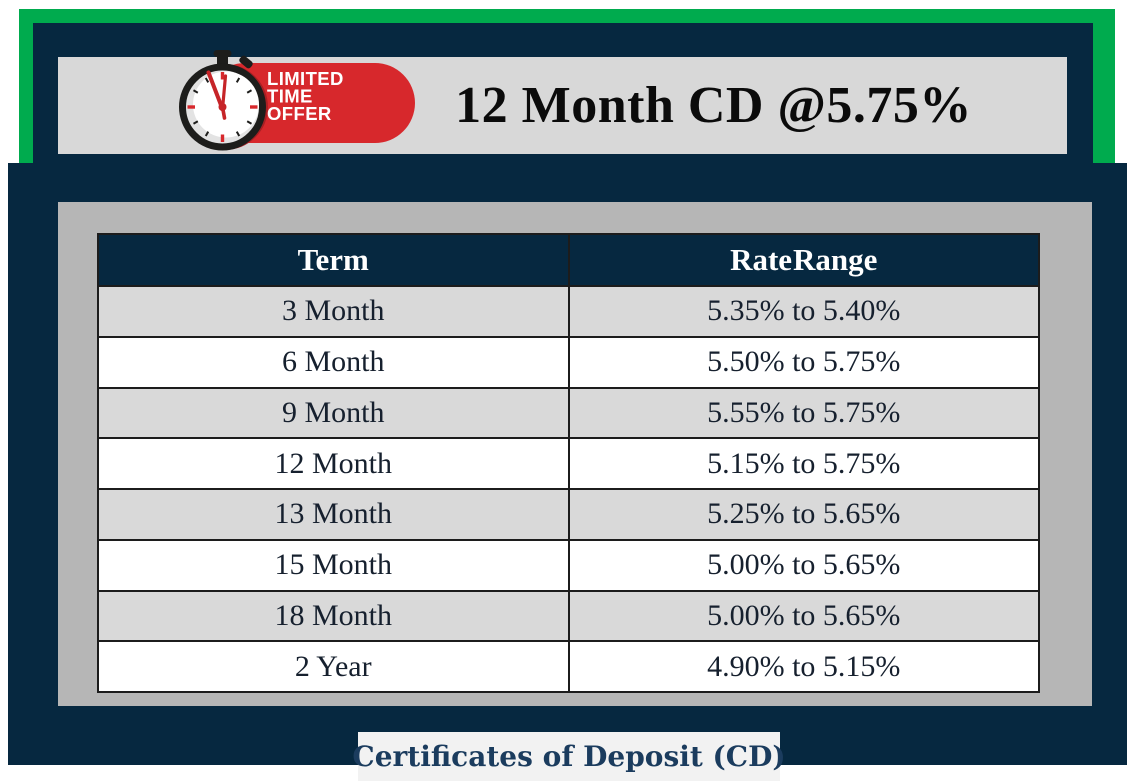 The width and height of the screenshot is (1135, 781). I want to click on table-header-row: Term Rate Range, so click(568, 260).